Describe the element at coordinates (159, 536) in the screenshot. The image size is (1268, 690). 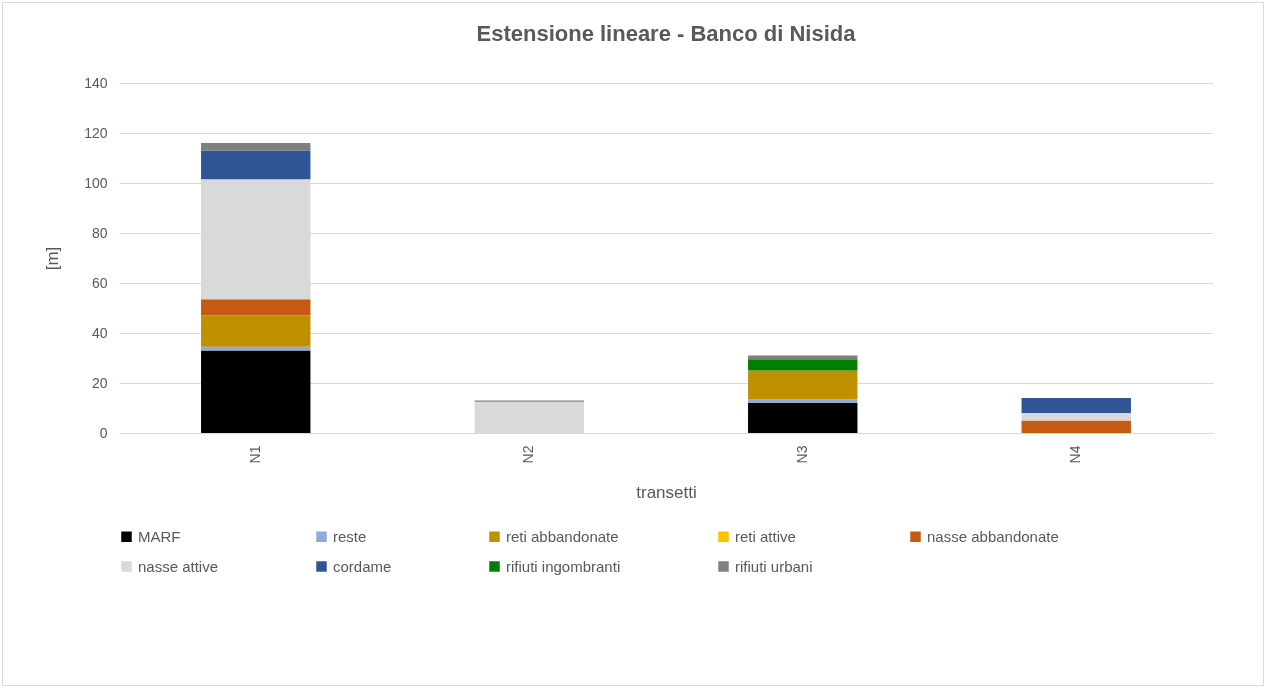
I see `legend-label: MARF` at that location.